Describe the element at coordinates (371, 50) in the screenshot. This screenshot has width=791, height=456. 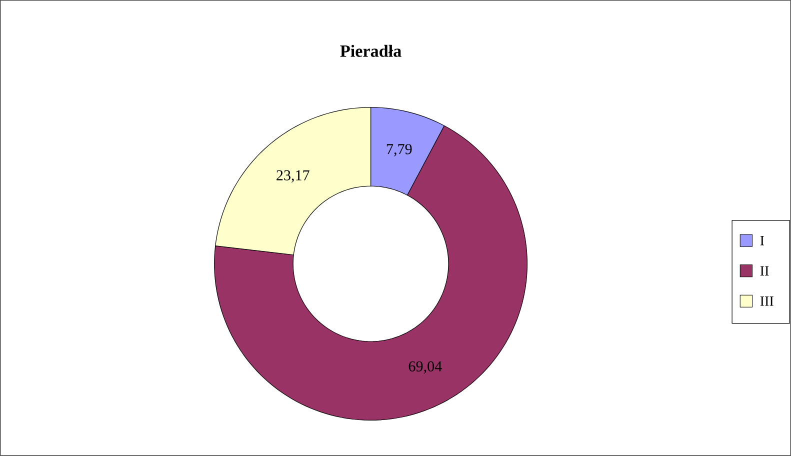
I see `chart-title: Pieradła` at that location.